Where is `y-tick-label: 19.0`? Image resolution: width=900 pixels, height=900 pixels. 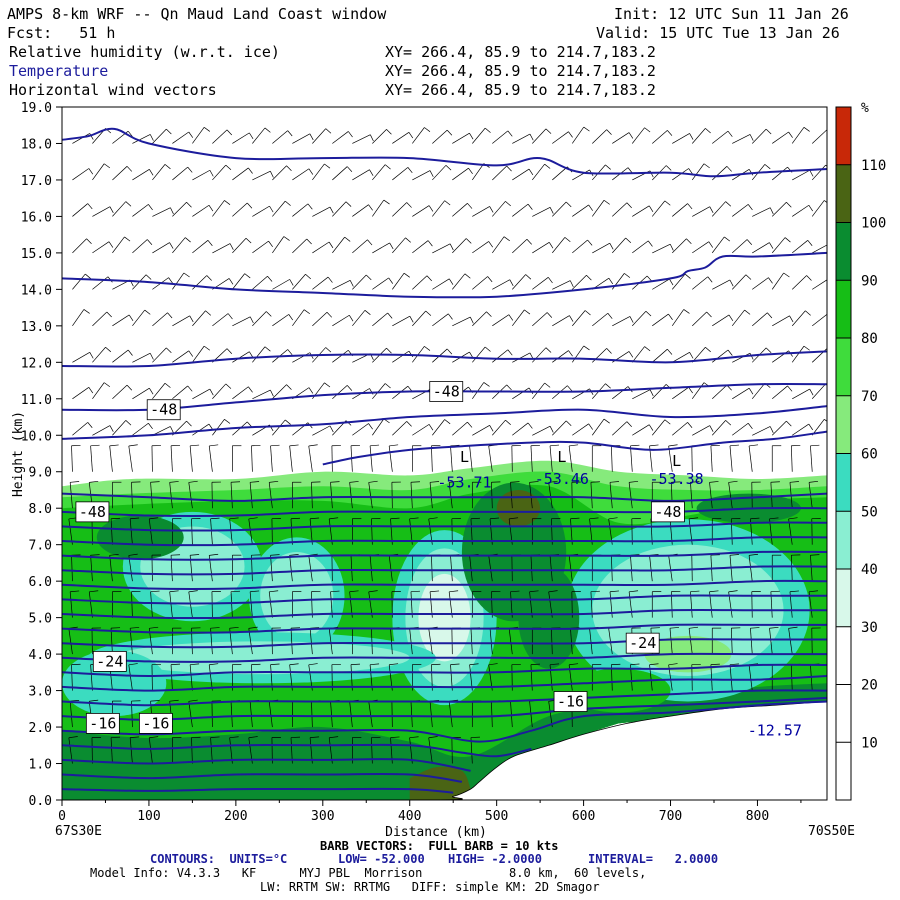
y-tick-label: 19.0 is located at coordinates (36, 108).